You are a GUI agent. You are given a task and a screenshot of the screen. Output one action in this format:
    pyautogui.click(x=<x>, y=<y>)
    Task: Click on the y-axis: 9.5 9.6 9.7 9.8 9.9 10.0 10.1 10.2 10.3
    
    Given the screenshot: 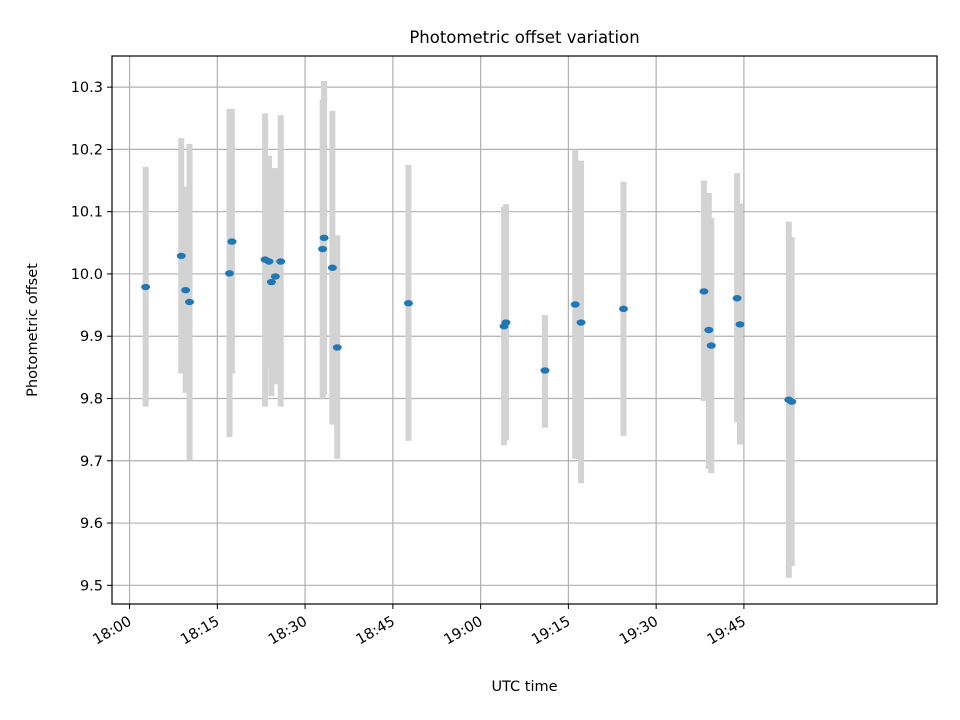 What is the action you would take?
    pyautogui.click(x=91, y=337)
    